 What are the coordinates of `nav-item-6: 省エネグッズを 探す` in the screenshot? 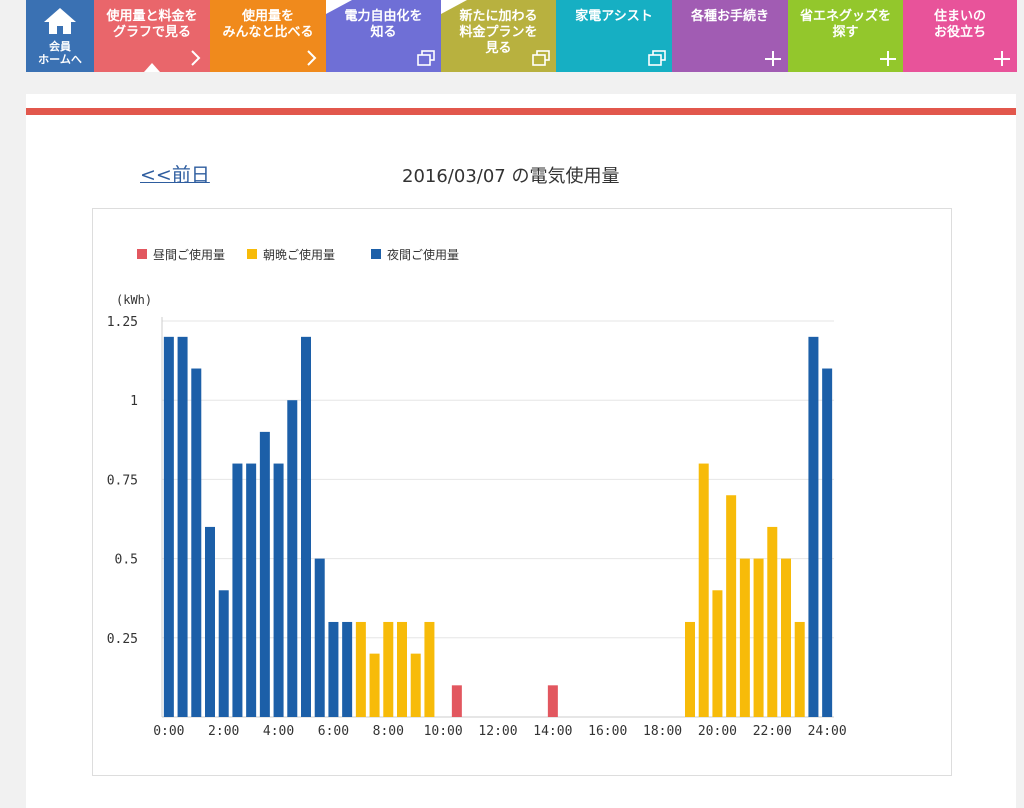 It's located at (845, 36).